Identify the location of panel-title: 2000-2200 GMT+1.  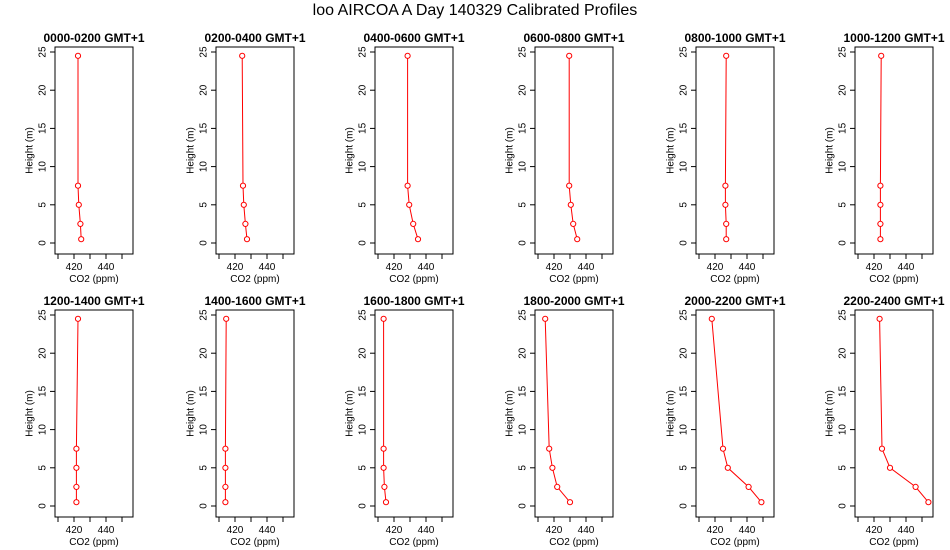
(734, 301).